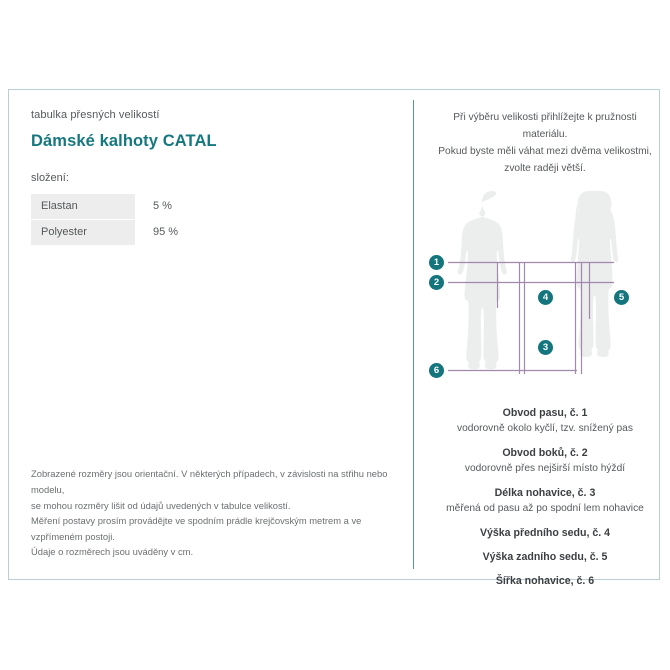  What do you see at coordinates (124, 141) in the screenshot?
I see `page-title: Dámské kalhoty CATAL` at bounding box center [124, 141].